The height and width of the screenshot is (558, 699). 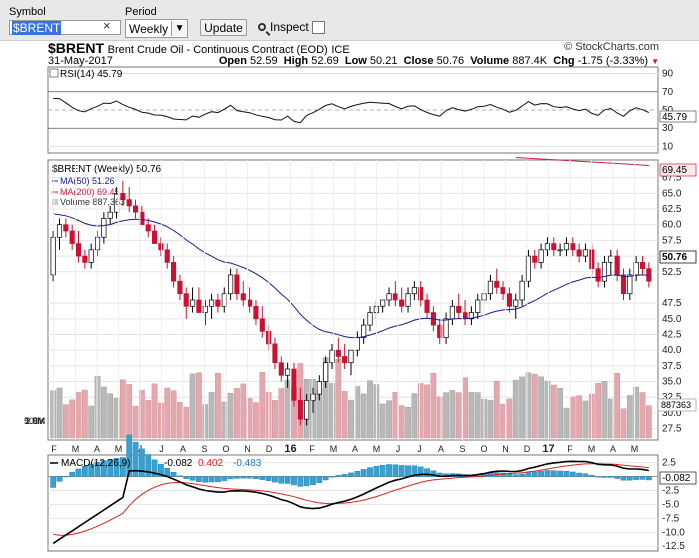 I want to click on x-tick-label: F, so click(x=570, y=449).